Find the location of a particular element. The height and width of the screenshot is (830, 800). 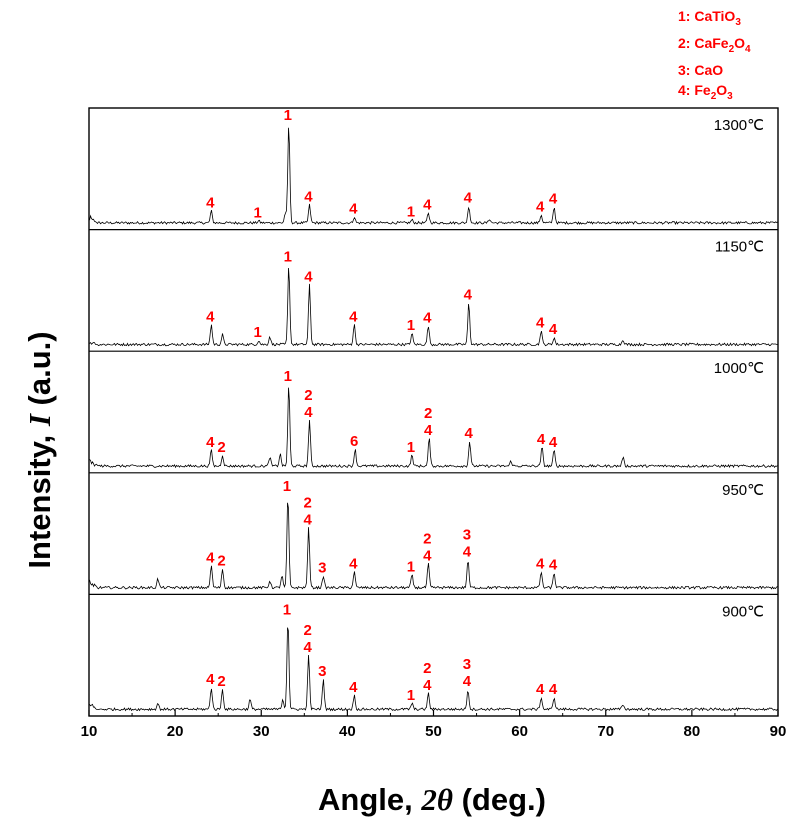

x-tick-label: 80 is located at coordinates (692, 731).